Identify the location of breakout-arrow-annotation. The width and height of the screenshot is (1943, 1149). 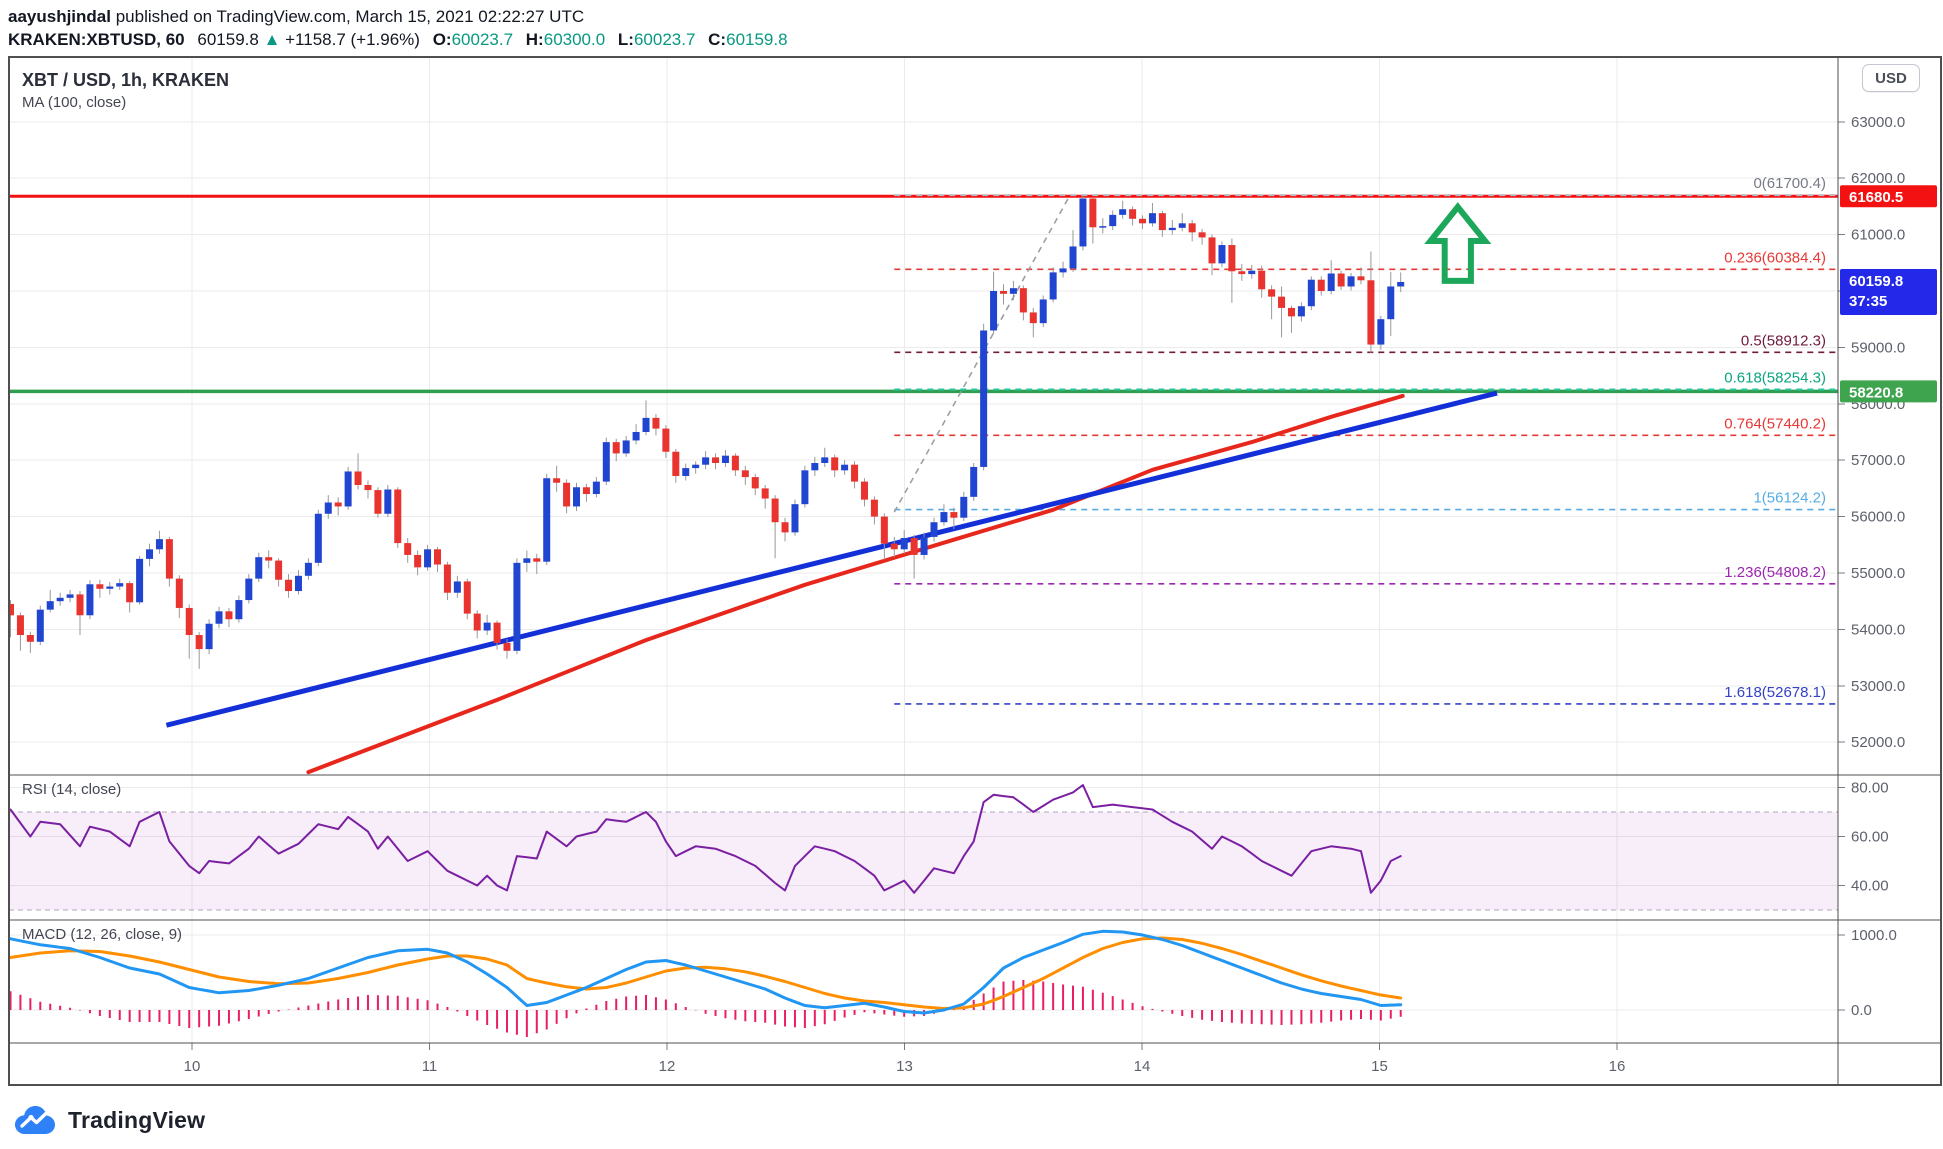
(1458, 243).